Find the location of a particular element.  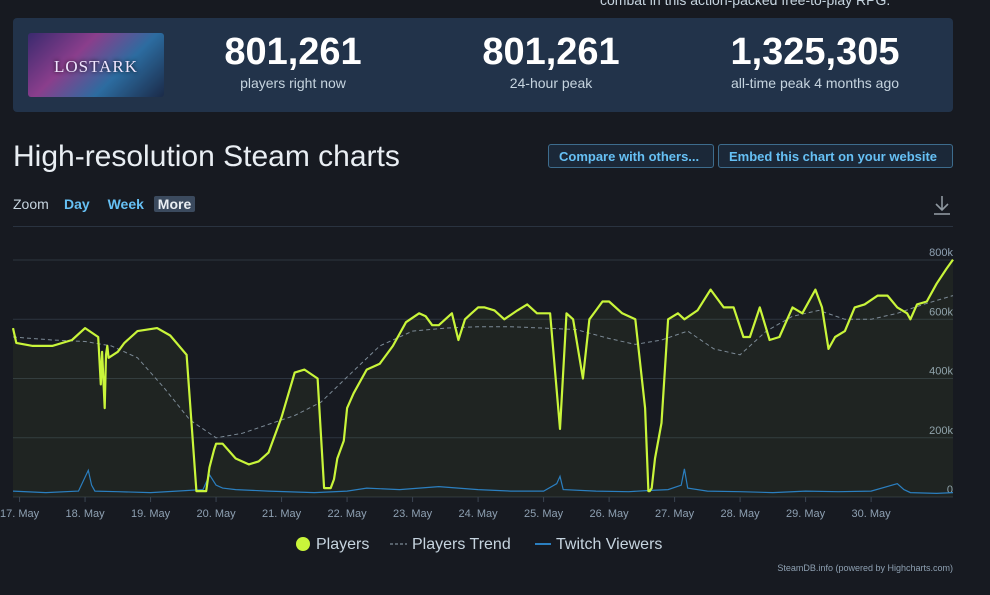

stat-all-time-peak: 1,325,305 all-time peak 4 months ago is located at coordinates (815, 61).